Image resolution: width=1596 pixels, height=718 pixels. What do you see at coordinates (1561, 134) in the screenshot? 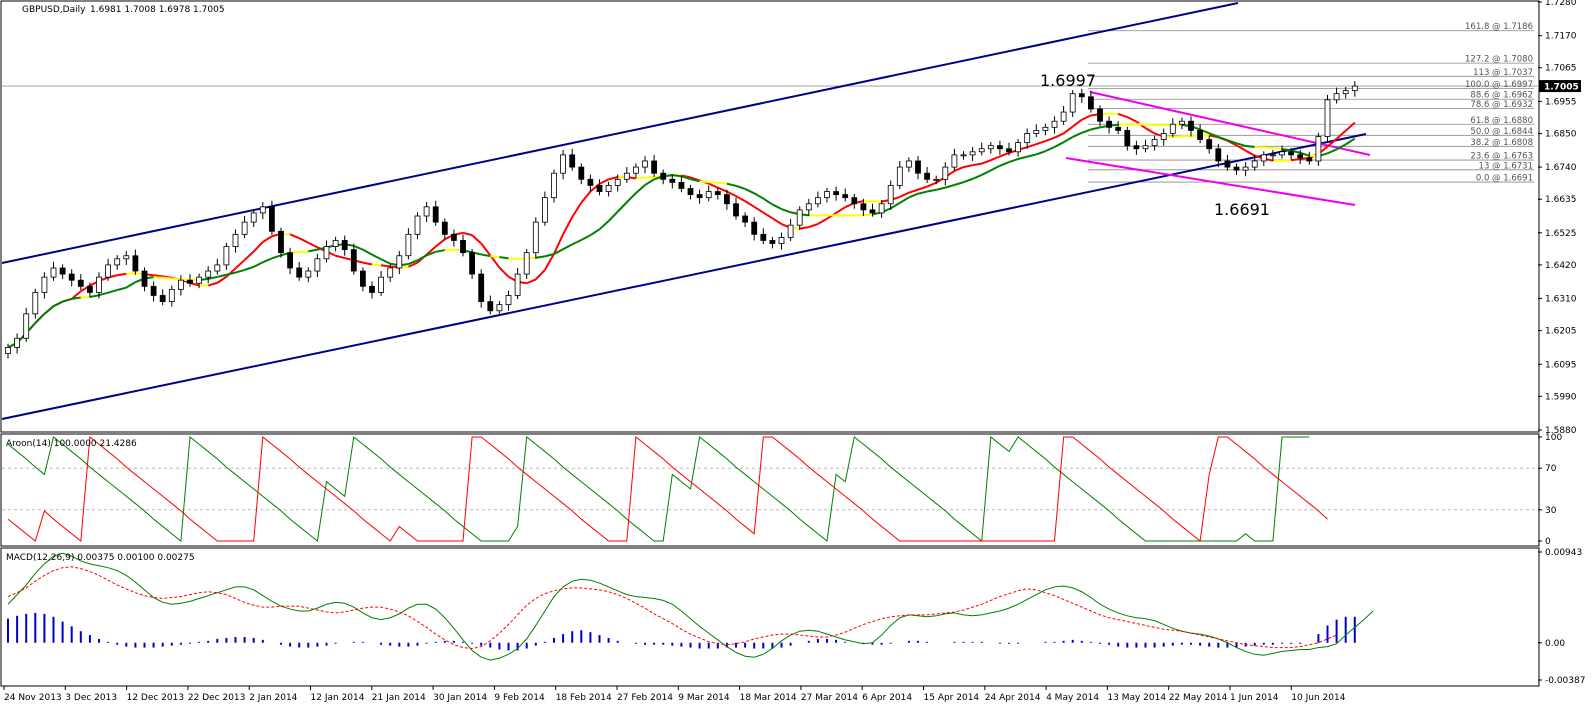
I see `price-tick-label: 1.6850` at bounding box center [1561, 134].